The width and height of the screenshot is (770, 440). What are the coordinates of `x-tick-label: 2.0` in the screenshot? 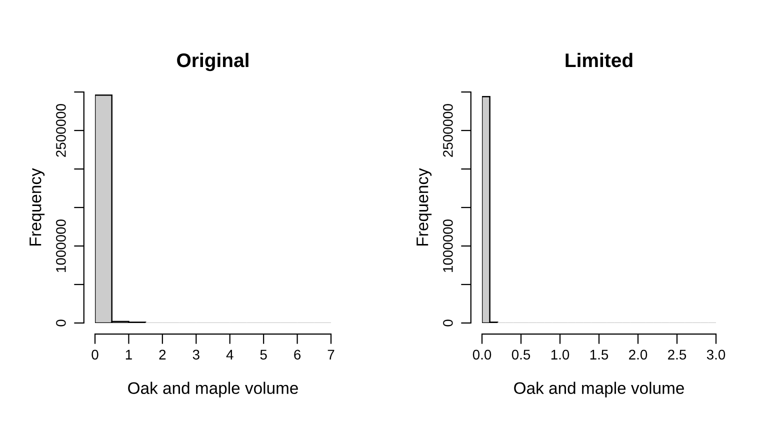 It's located at (638, 355).